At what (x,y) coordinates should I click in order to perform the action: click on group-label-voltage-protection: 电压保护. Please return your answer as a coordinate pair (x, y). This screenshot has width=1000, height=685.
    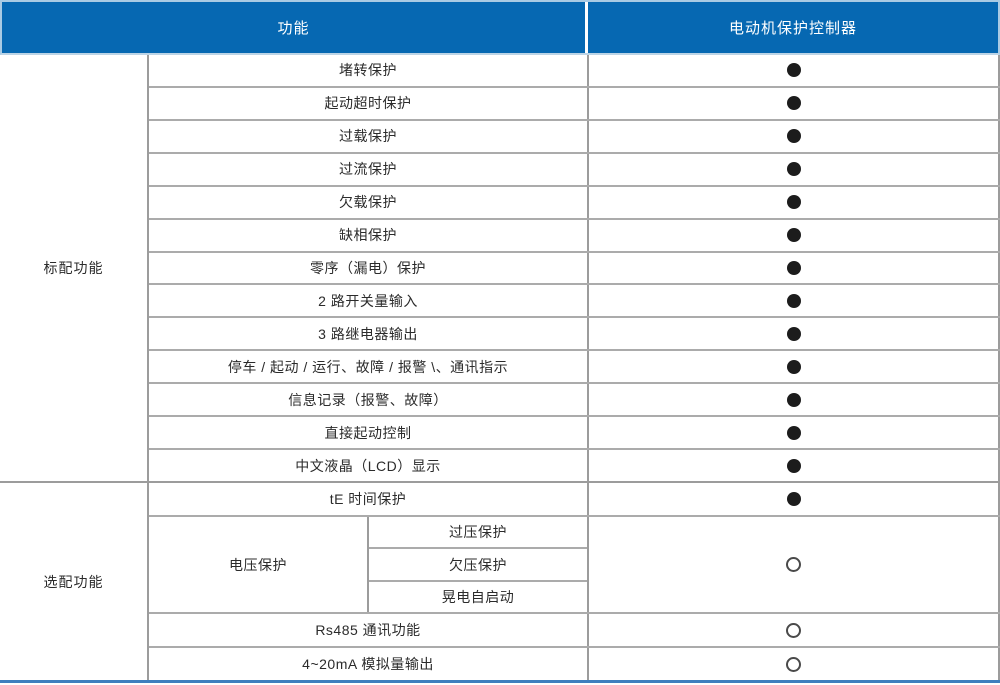
    Looking at the image, I should click on (259, 564).